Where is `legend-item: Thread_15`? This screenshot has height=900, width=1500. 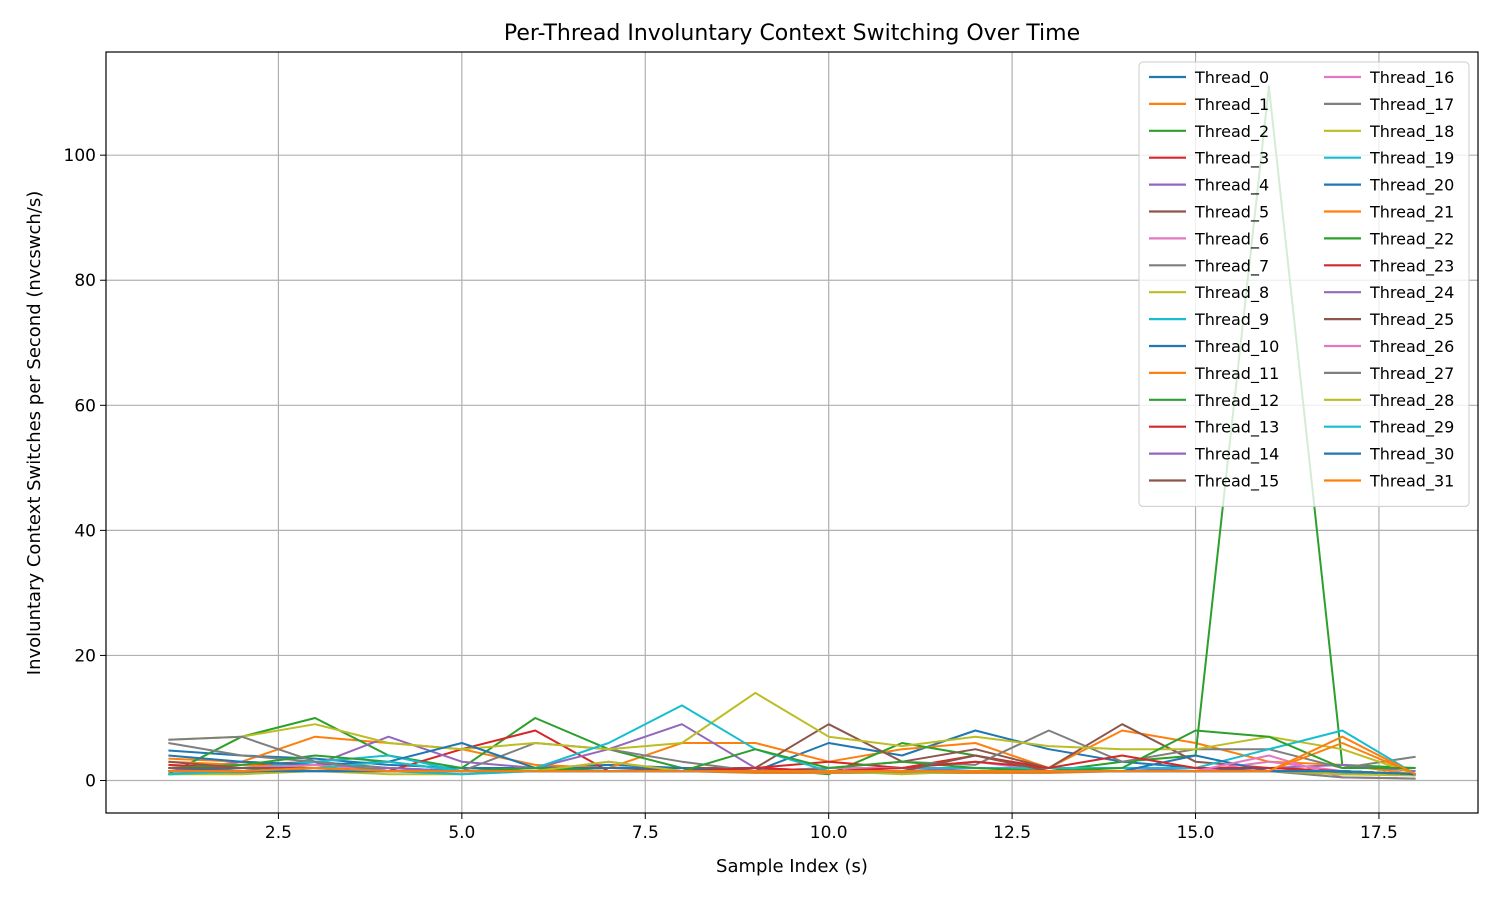 legend-item: Thread_15 is located at coordinates (1214, 482).